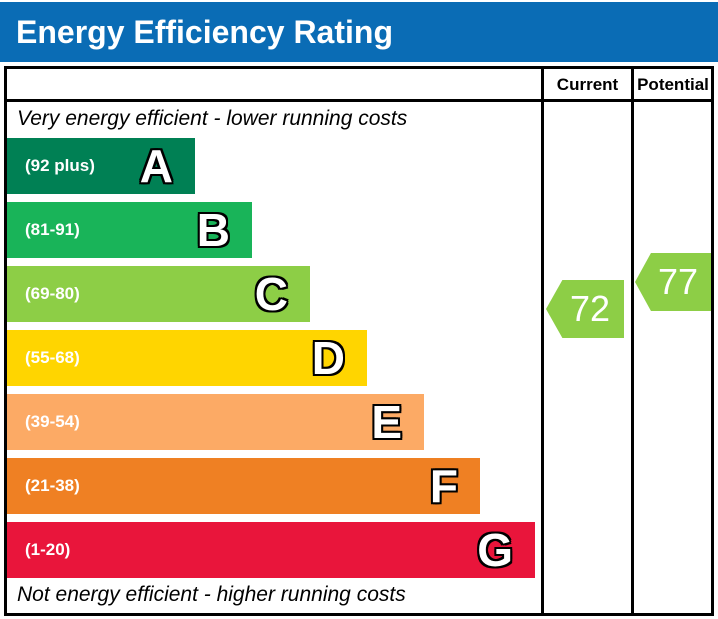 The width and height of the screenshot is (718, 619). Describe the element at coordinates (60, 165) in the screenshot. I see `band-a-range-label: (92 plus)` at that location.